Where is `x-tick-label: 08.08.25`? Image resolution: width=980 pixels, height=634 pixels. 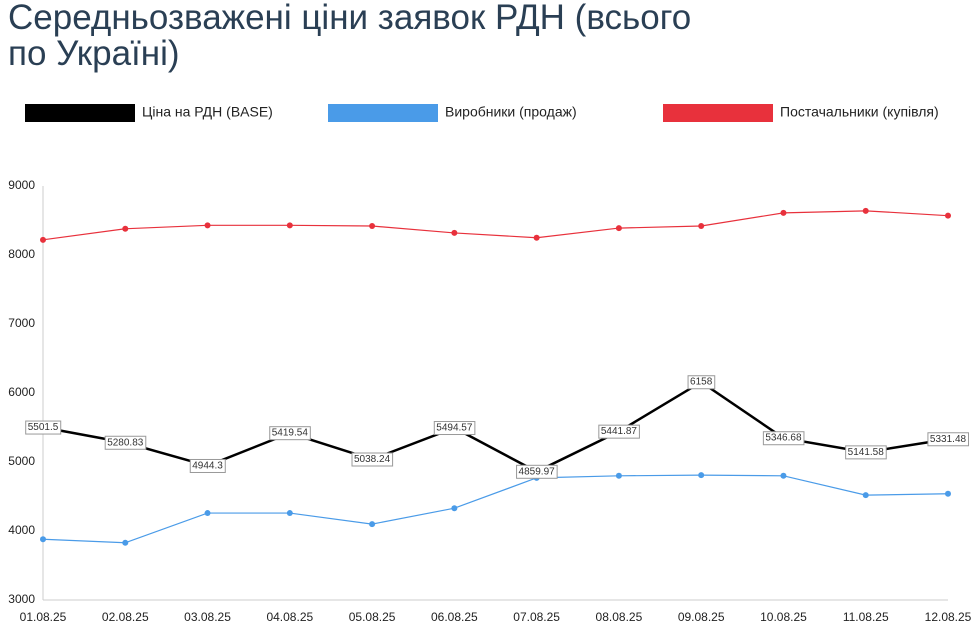
x-tick-label: 08.08.25 is located at coordinates (619, 617).